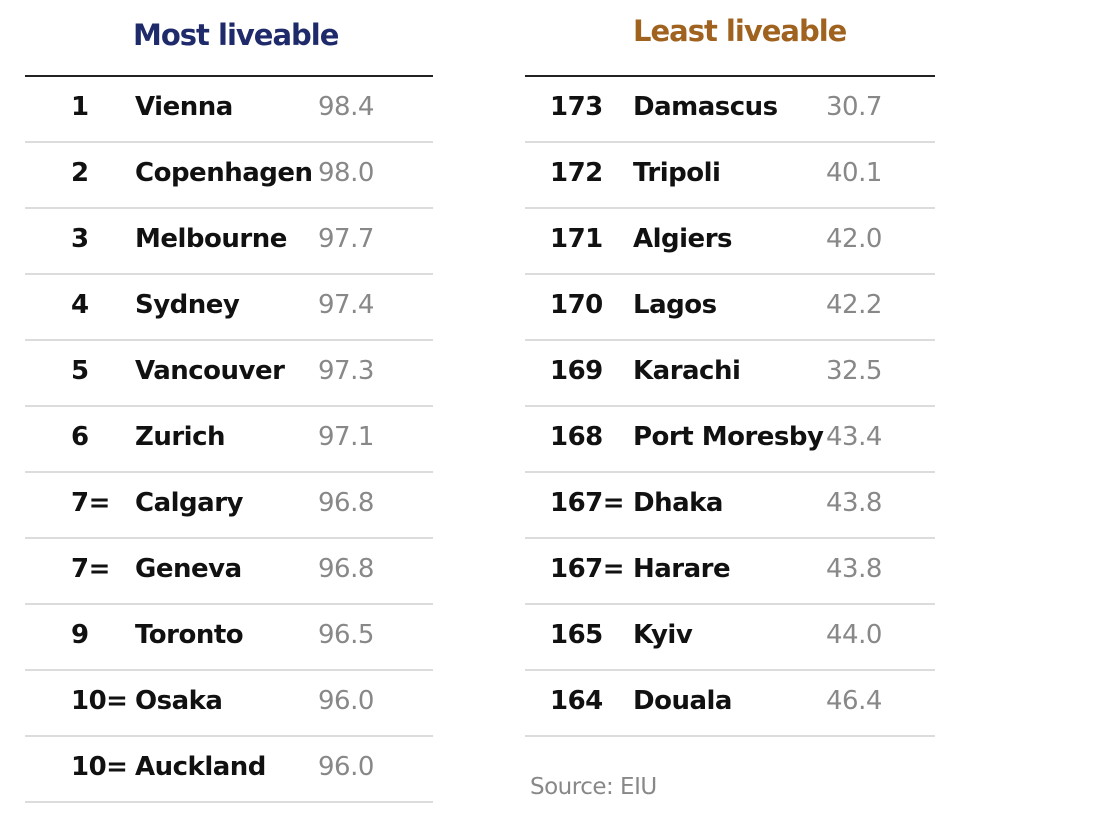  What do you see at coordinates (682, 569) in the screenshot?
I see `city-cell: Harare` at bounding box center [682, 569].